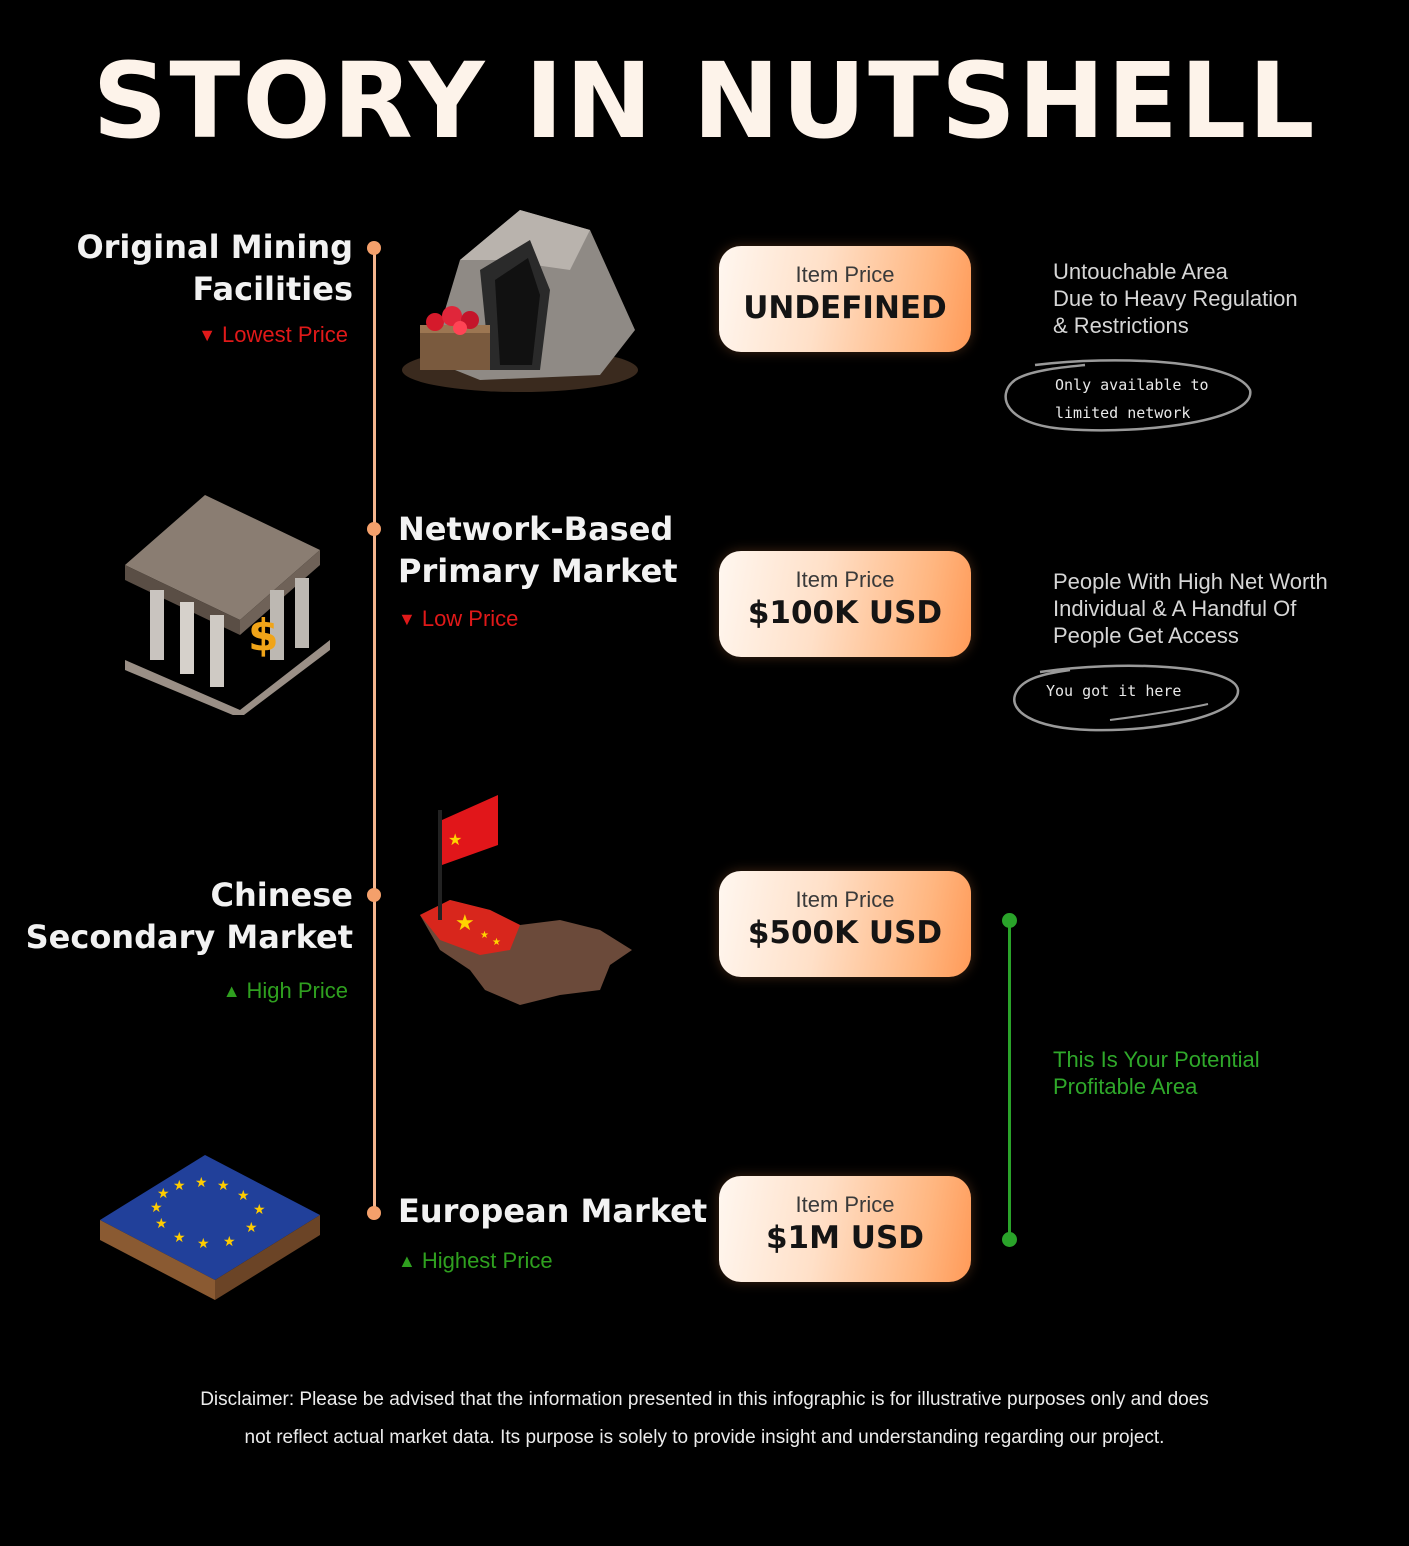 This screenshot has height=1546, width=1409. I want to click on price-tag-high: ▲ High Price, so click(264, 991).